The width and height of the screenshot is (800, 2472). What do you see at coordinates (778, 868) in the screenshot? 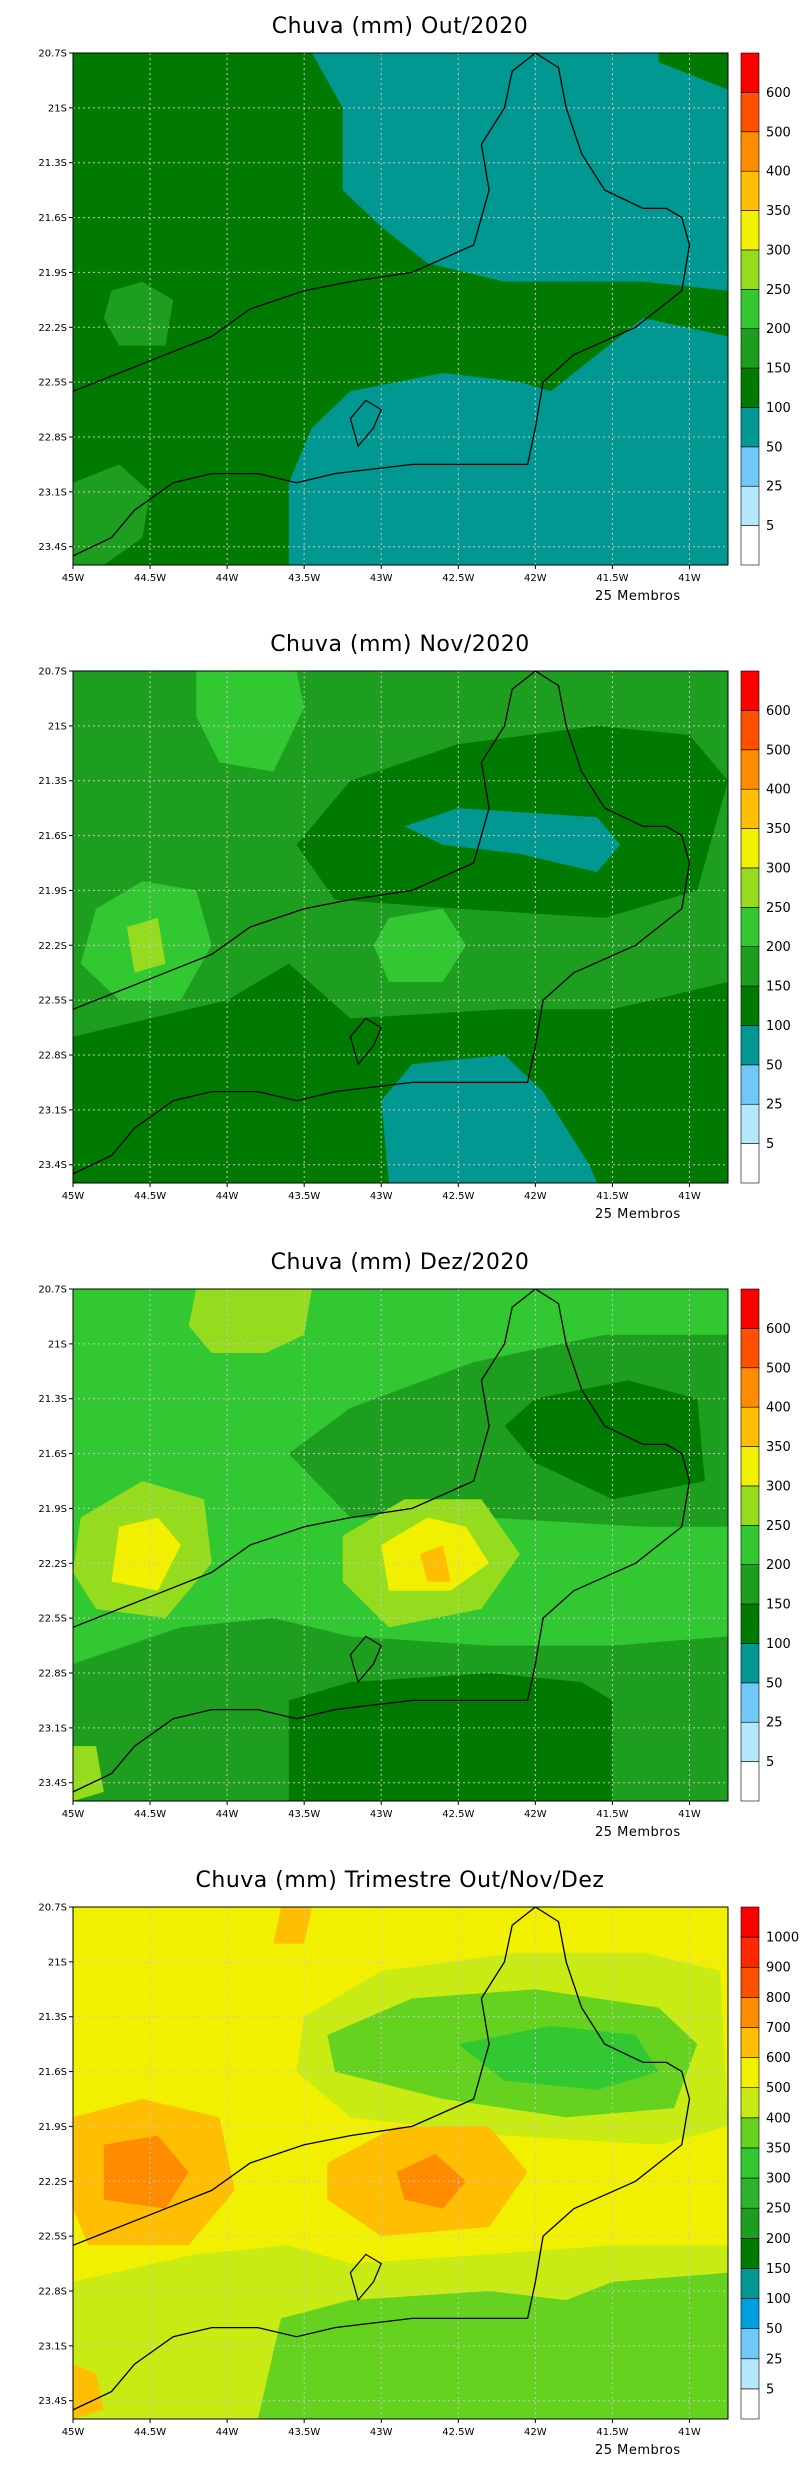
I see `colorbar-label: 300` at bounding box center [778, 868].